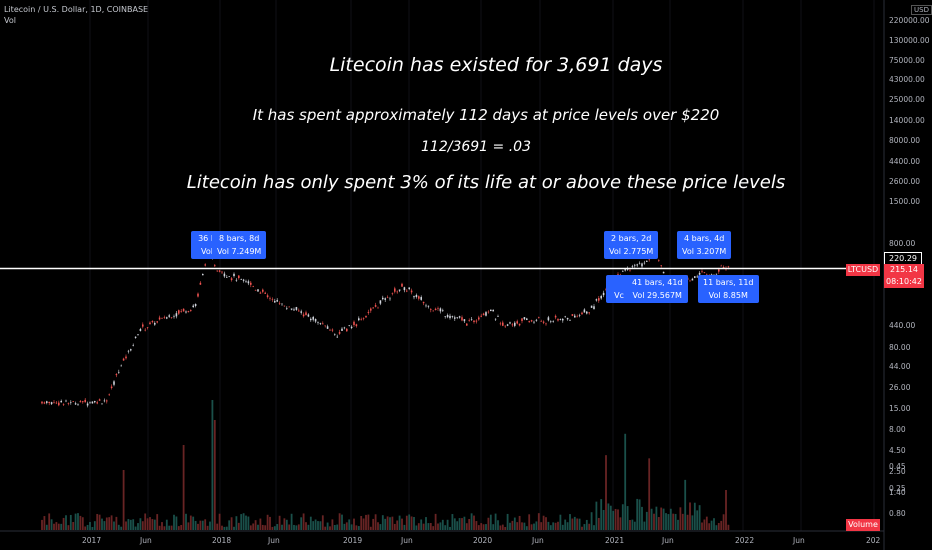 The height and width of the screenshot is (550, 932). What do you see at coordinates (905, 140) in the screenshot?
I see `price-scale-tick: 8000.00` at bounding box center [905, 140].